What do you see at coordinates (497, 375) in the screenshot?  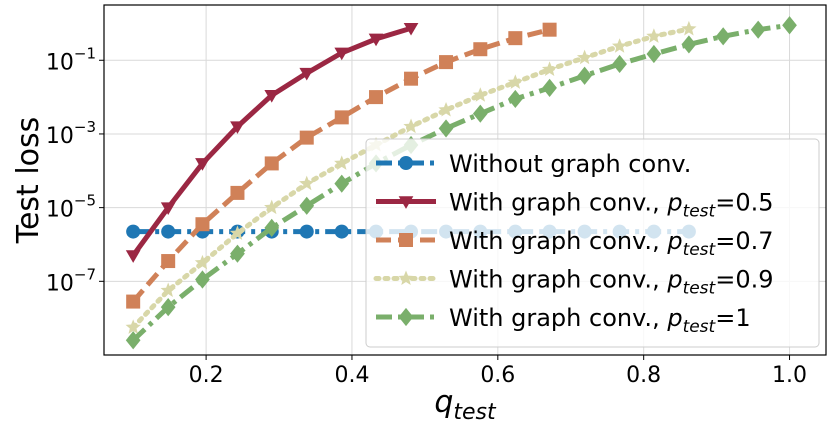 I see `x-tick-label-2: 0.6` at bounding box center [497, 375].